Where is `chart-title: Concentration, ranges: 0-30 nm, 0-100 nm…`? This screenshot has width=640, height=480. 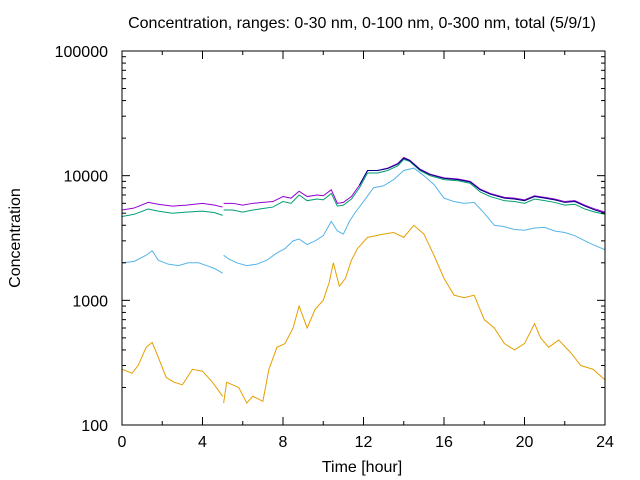 chart-title: Concentration, ranges: 0-30 nm, 0-100 nm… is located at coordinates (362, 23).